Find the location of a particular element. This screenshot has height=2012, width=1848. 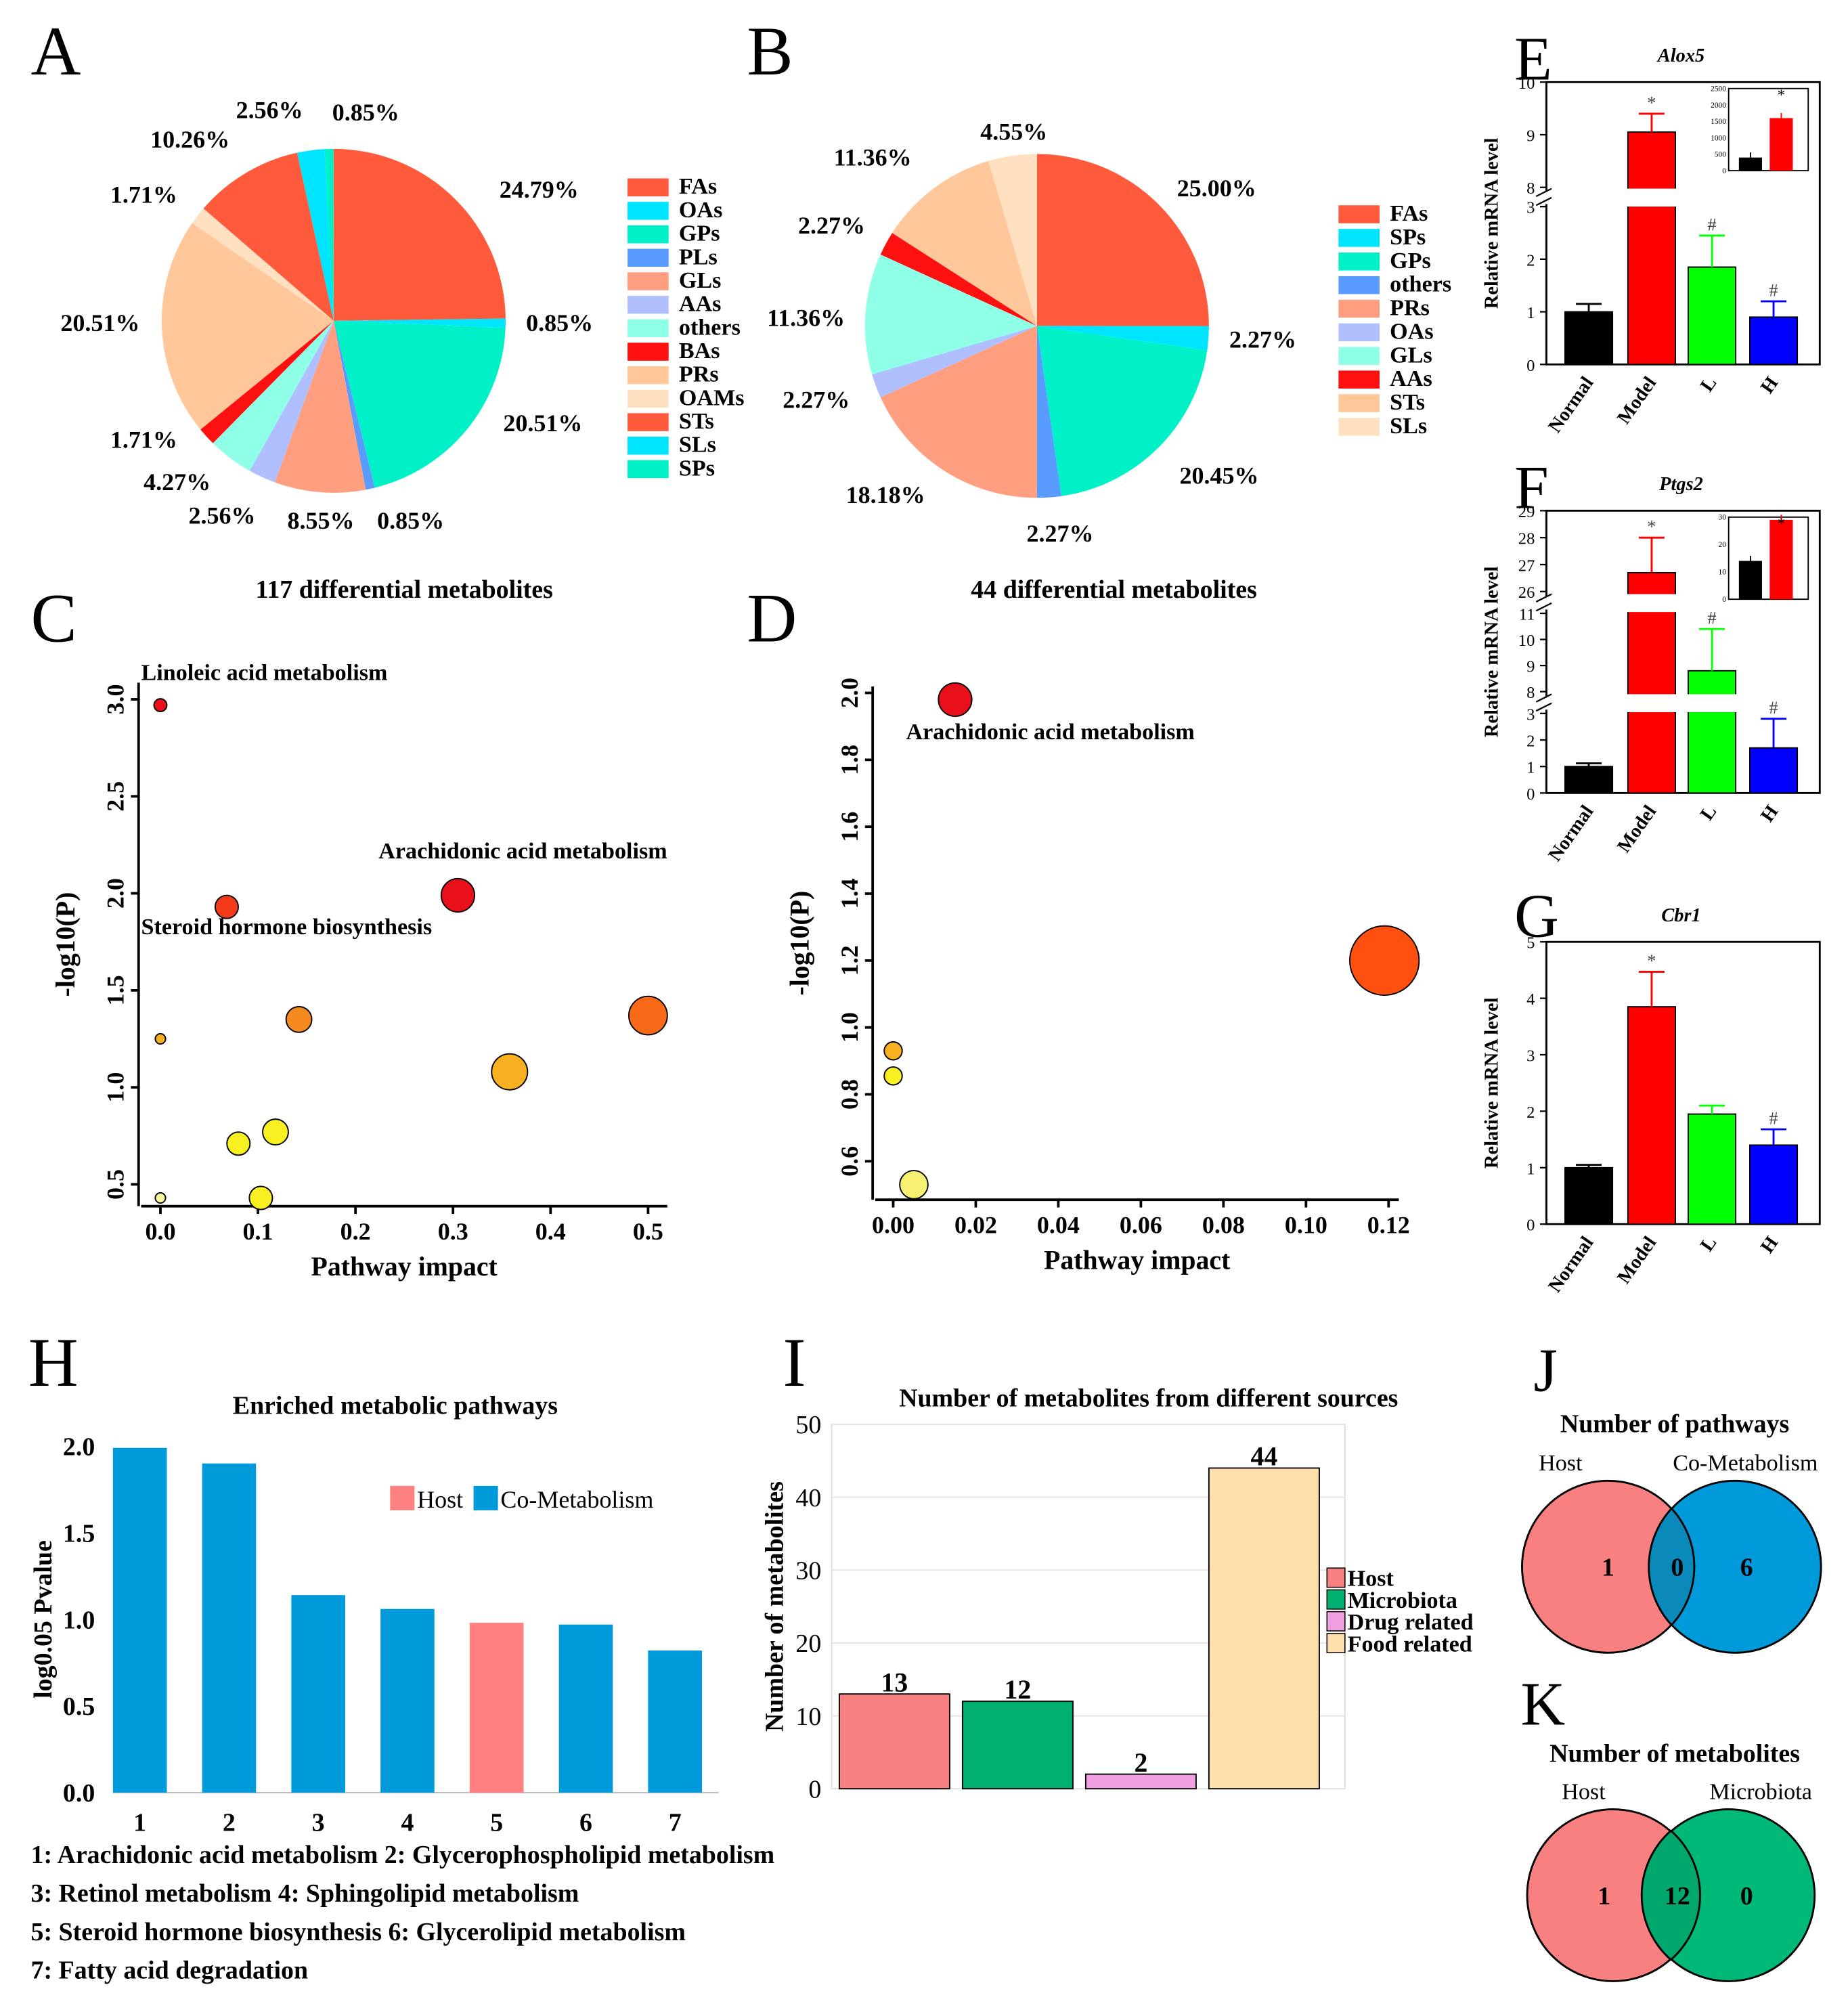

x-tick-label: 0.3 is located at coordinates (453, 1231).